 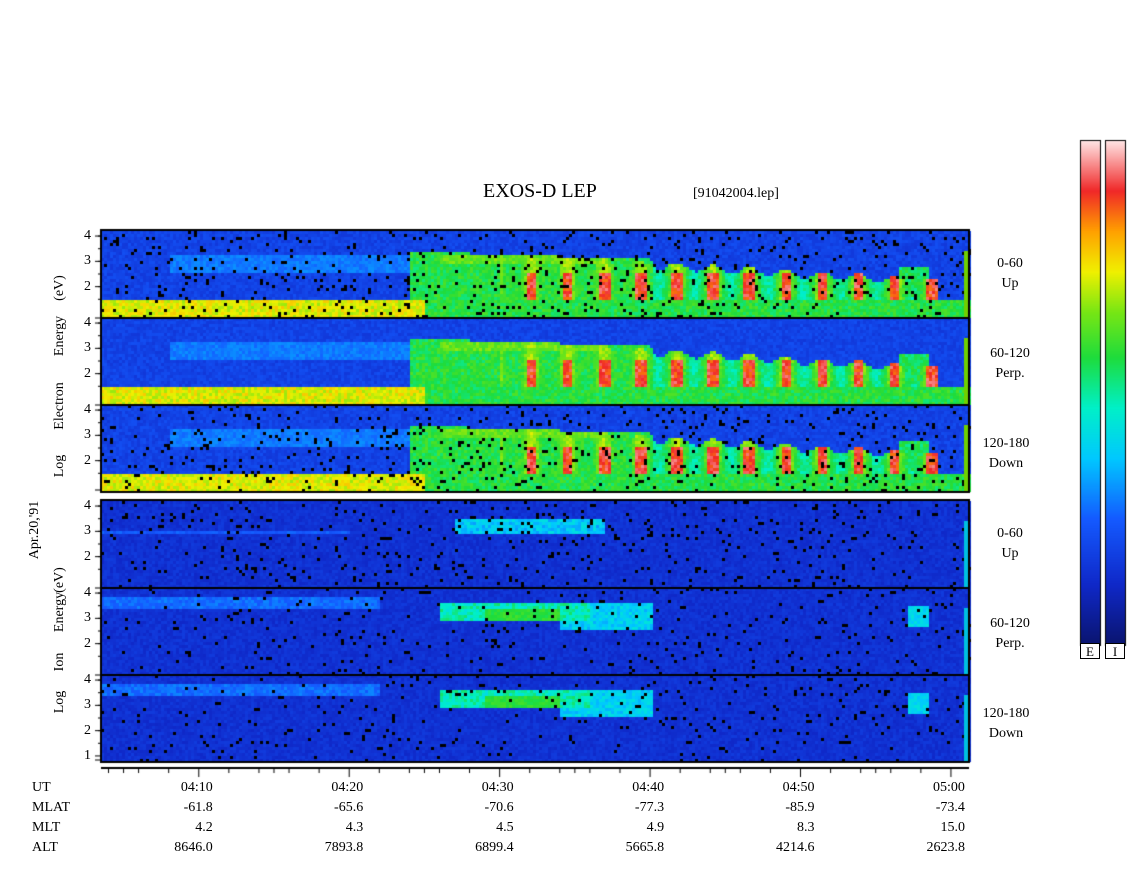 What do you see at coordinates (950, 807) in the screenshot?
I see `time-axis-mlat-value: -73.4` at bounding box center [950, 807].